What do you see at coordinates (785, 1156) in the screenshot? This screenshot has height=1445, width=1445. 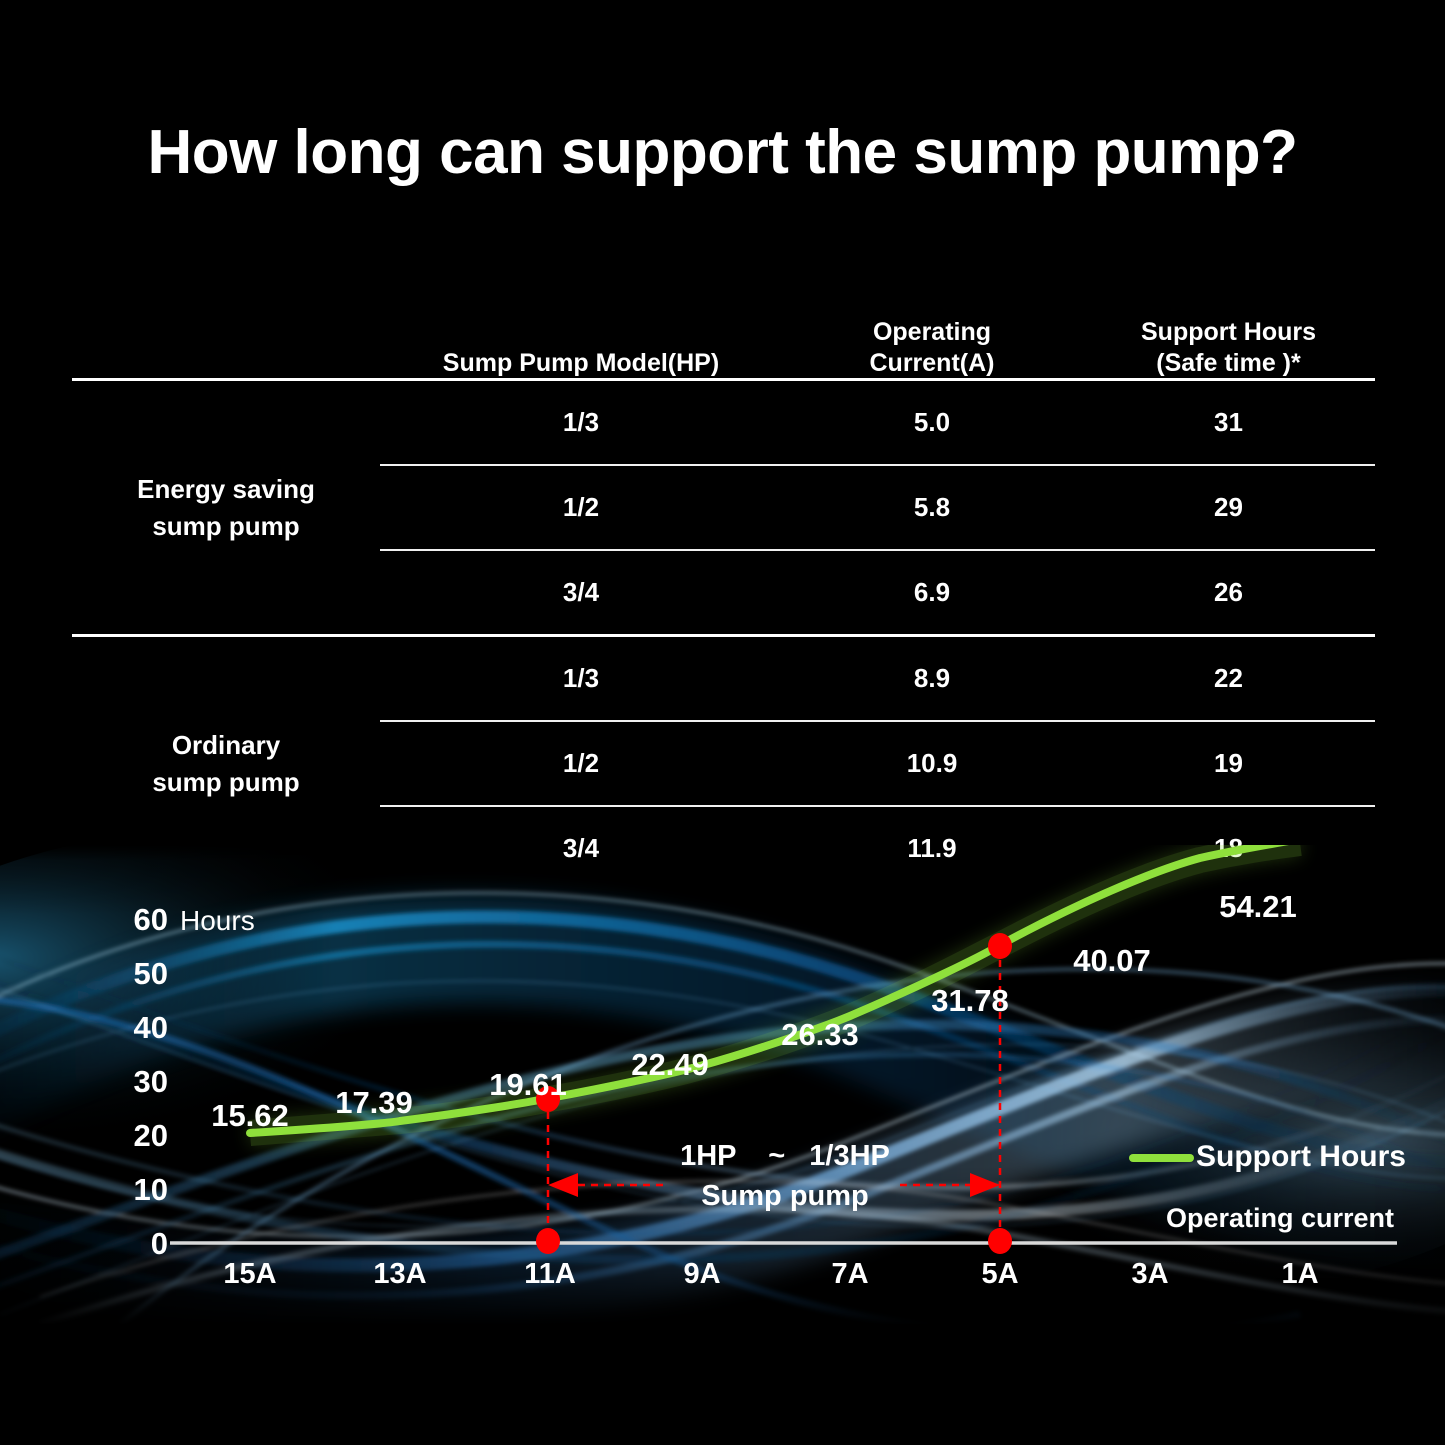 I see `annotation-range-line1: 1HP ~ 1/3HP` at bounding box center [785, 1156].